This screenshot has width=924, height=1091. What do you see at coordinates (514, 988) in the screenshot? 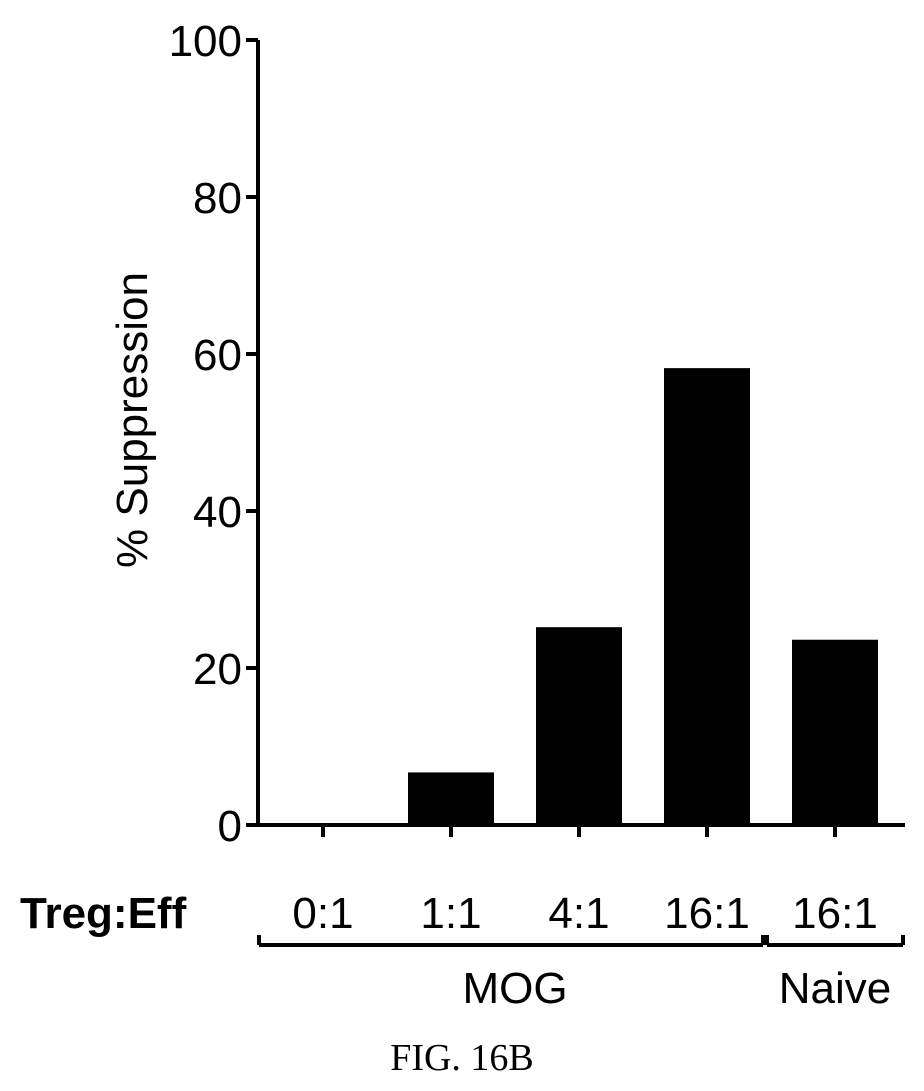
I see `group-label: MOG` at bounding box center [514, 988].